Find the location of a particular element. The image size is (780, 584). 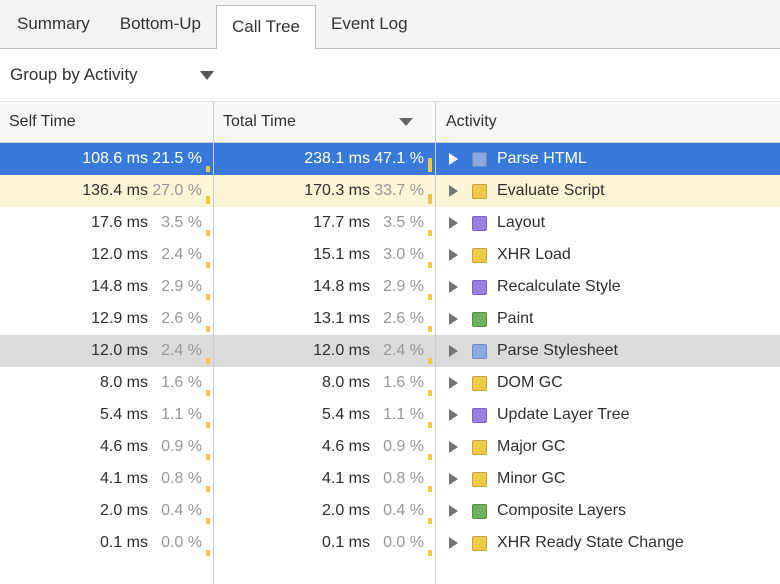

total-time-ms: 0.1 ms is located at coordinates (345, 542).